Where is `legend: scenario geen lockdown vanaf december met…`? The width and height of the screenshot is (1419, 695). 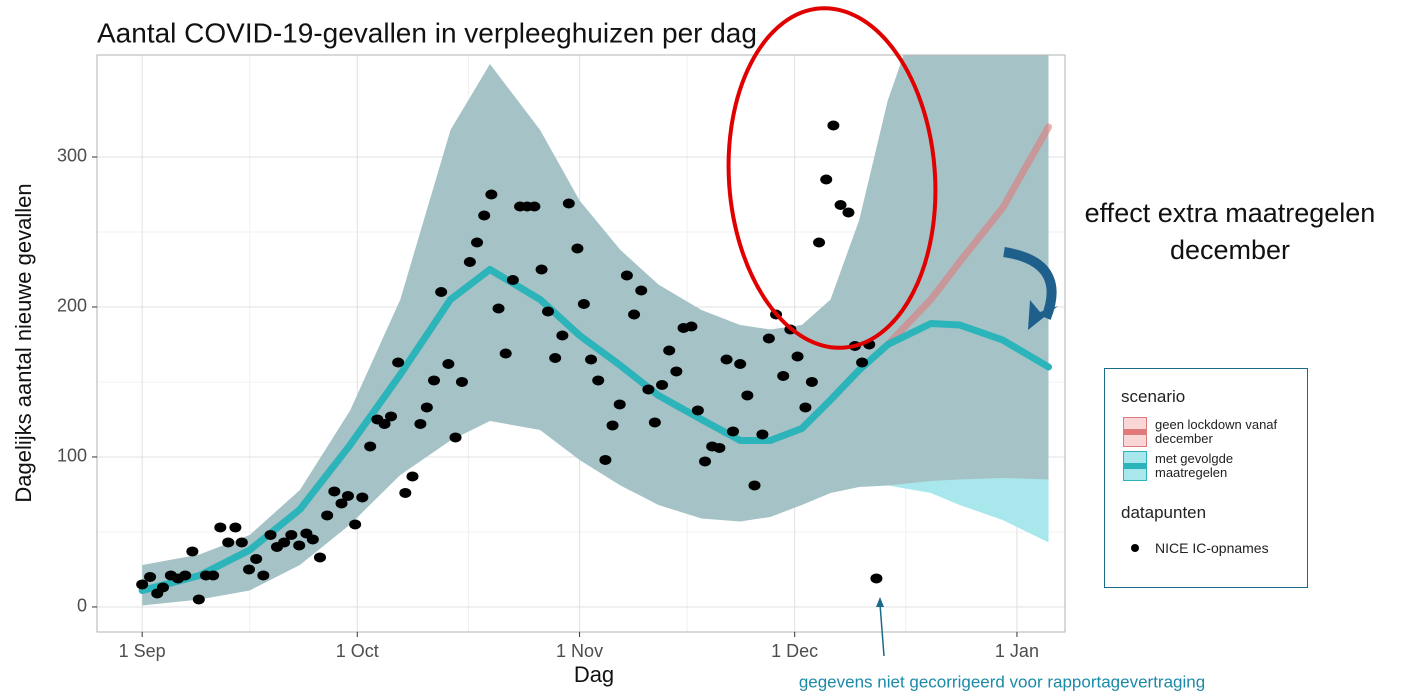 legend: scenario geen lockdown vanaf december met… is located at coordinates (1206, 478).